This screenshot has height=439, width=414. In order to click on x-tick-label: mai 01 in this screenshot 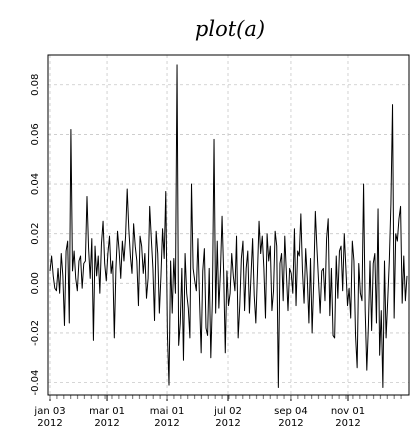, I will do `click(167, 411)`.